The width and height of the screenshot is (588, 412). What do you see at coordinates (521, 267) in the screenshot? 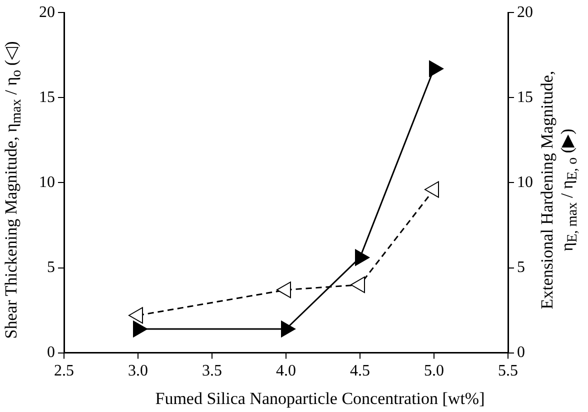
I see `y2-tick-label: 5` at bounding box center [521, 267].